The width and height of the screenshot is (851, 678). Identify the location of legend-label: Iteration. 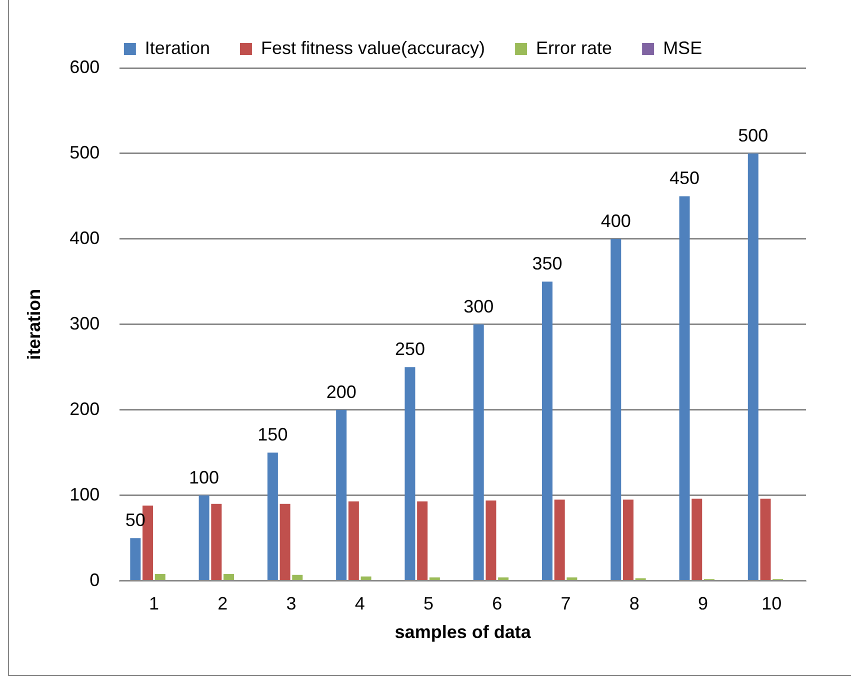
(177, 48).